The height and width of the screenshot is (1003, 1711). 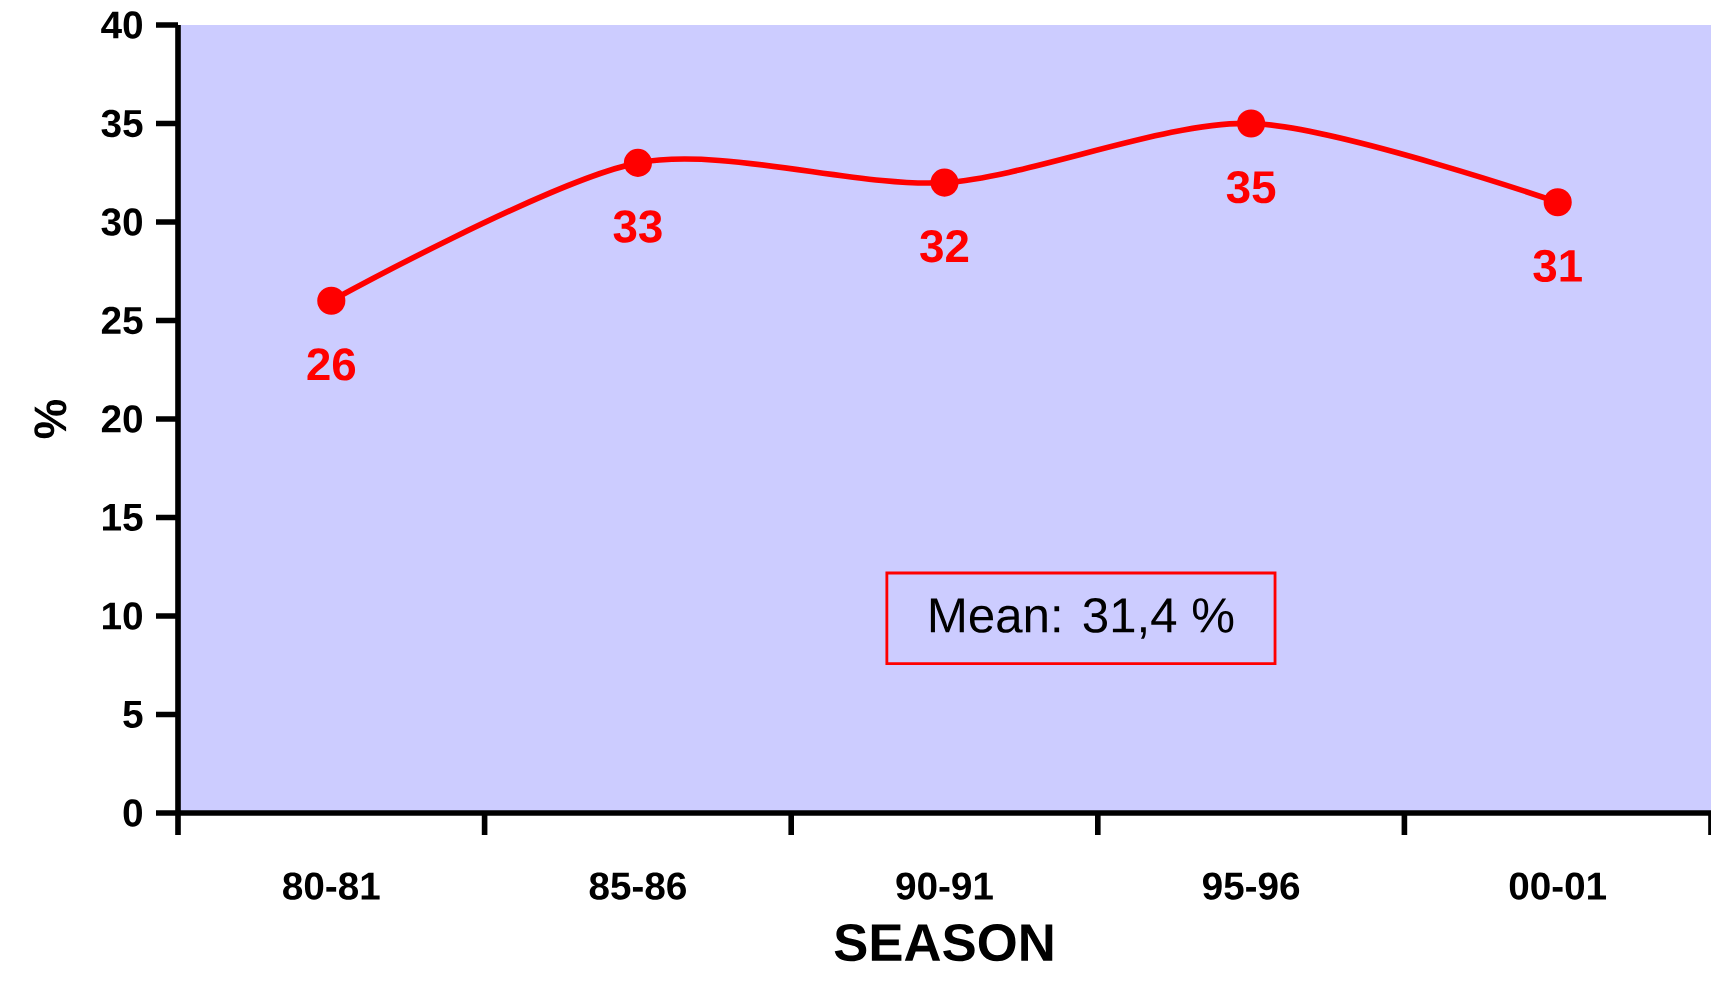 What do you see at coordinates (1251, 187) in the screenshot?
I see `data-label: 35` at bounding box center [1251, 187].